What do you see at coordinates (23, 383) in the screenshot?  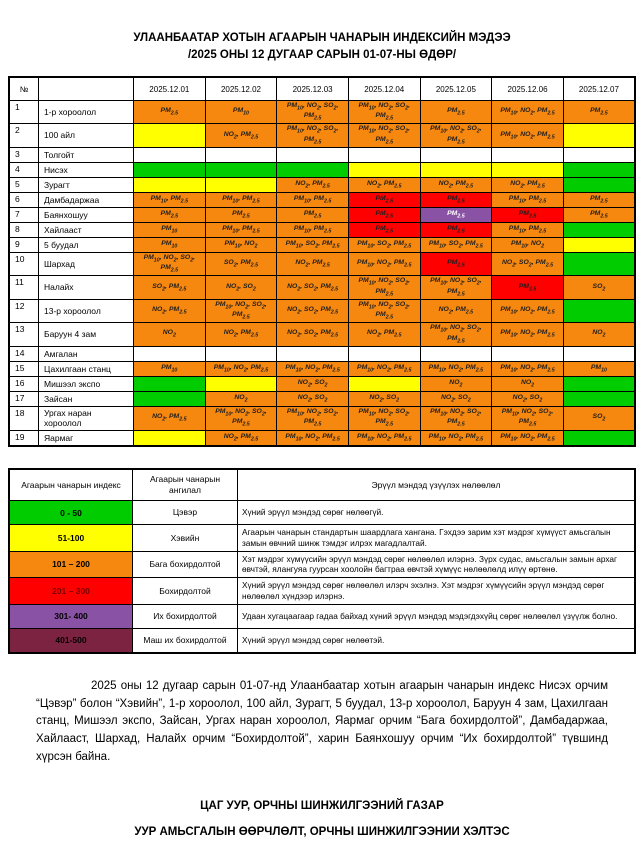 I see `row-number: 16` at bounding box center [23, 383].